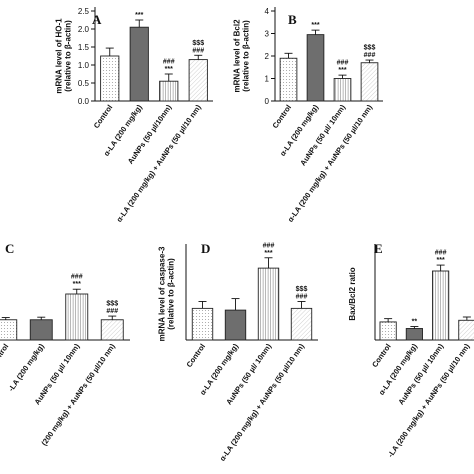 The image size is (474, 474). Describe the element at coordinates (267, 101) in the screenshot. I see `y-tick-label: 0` at that location.